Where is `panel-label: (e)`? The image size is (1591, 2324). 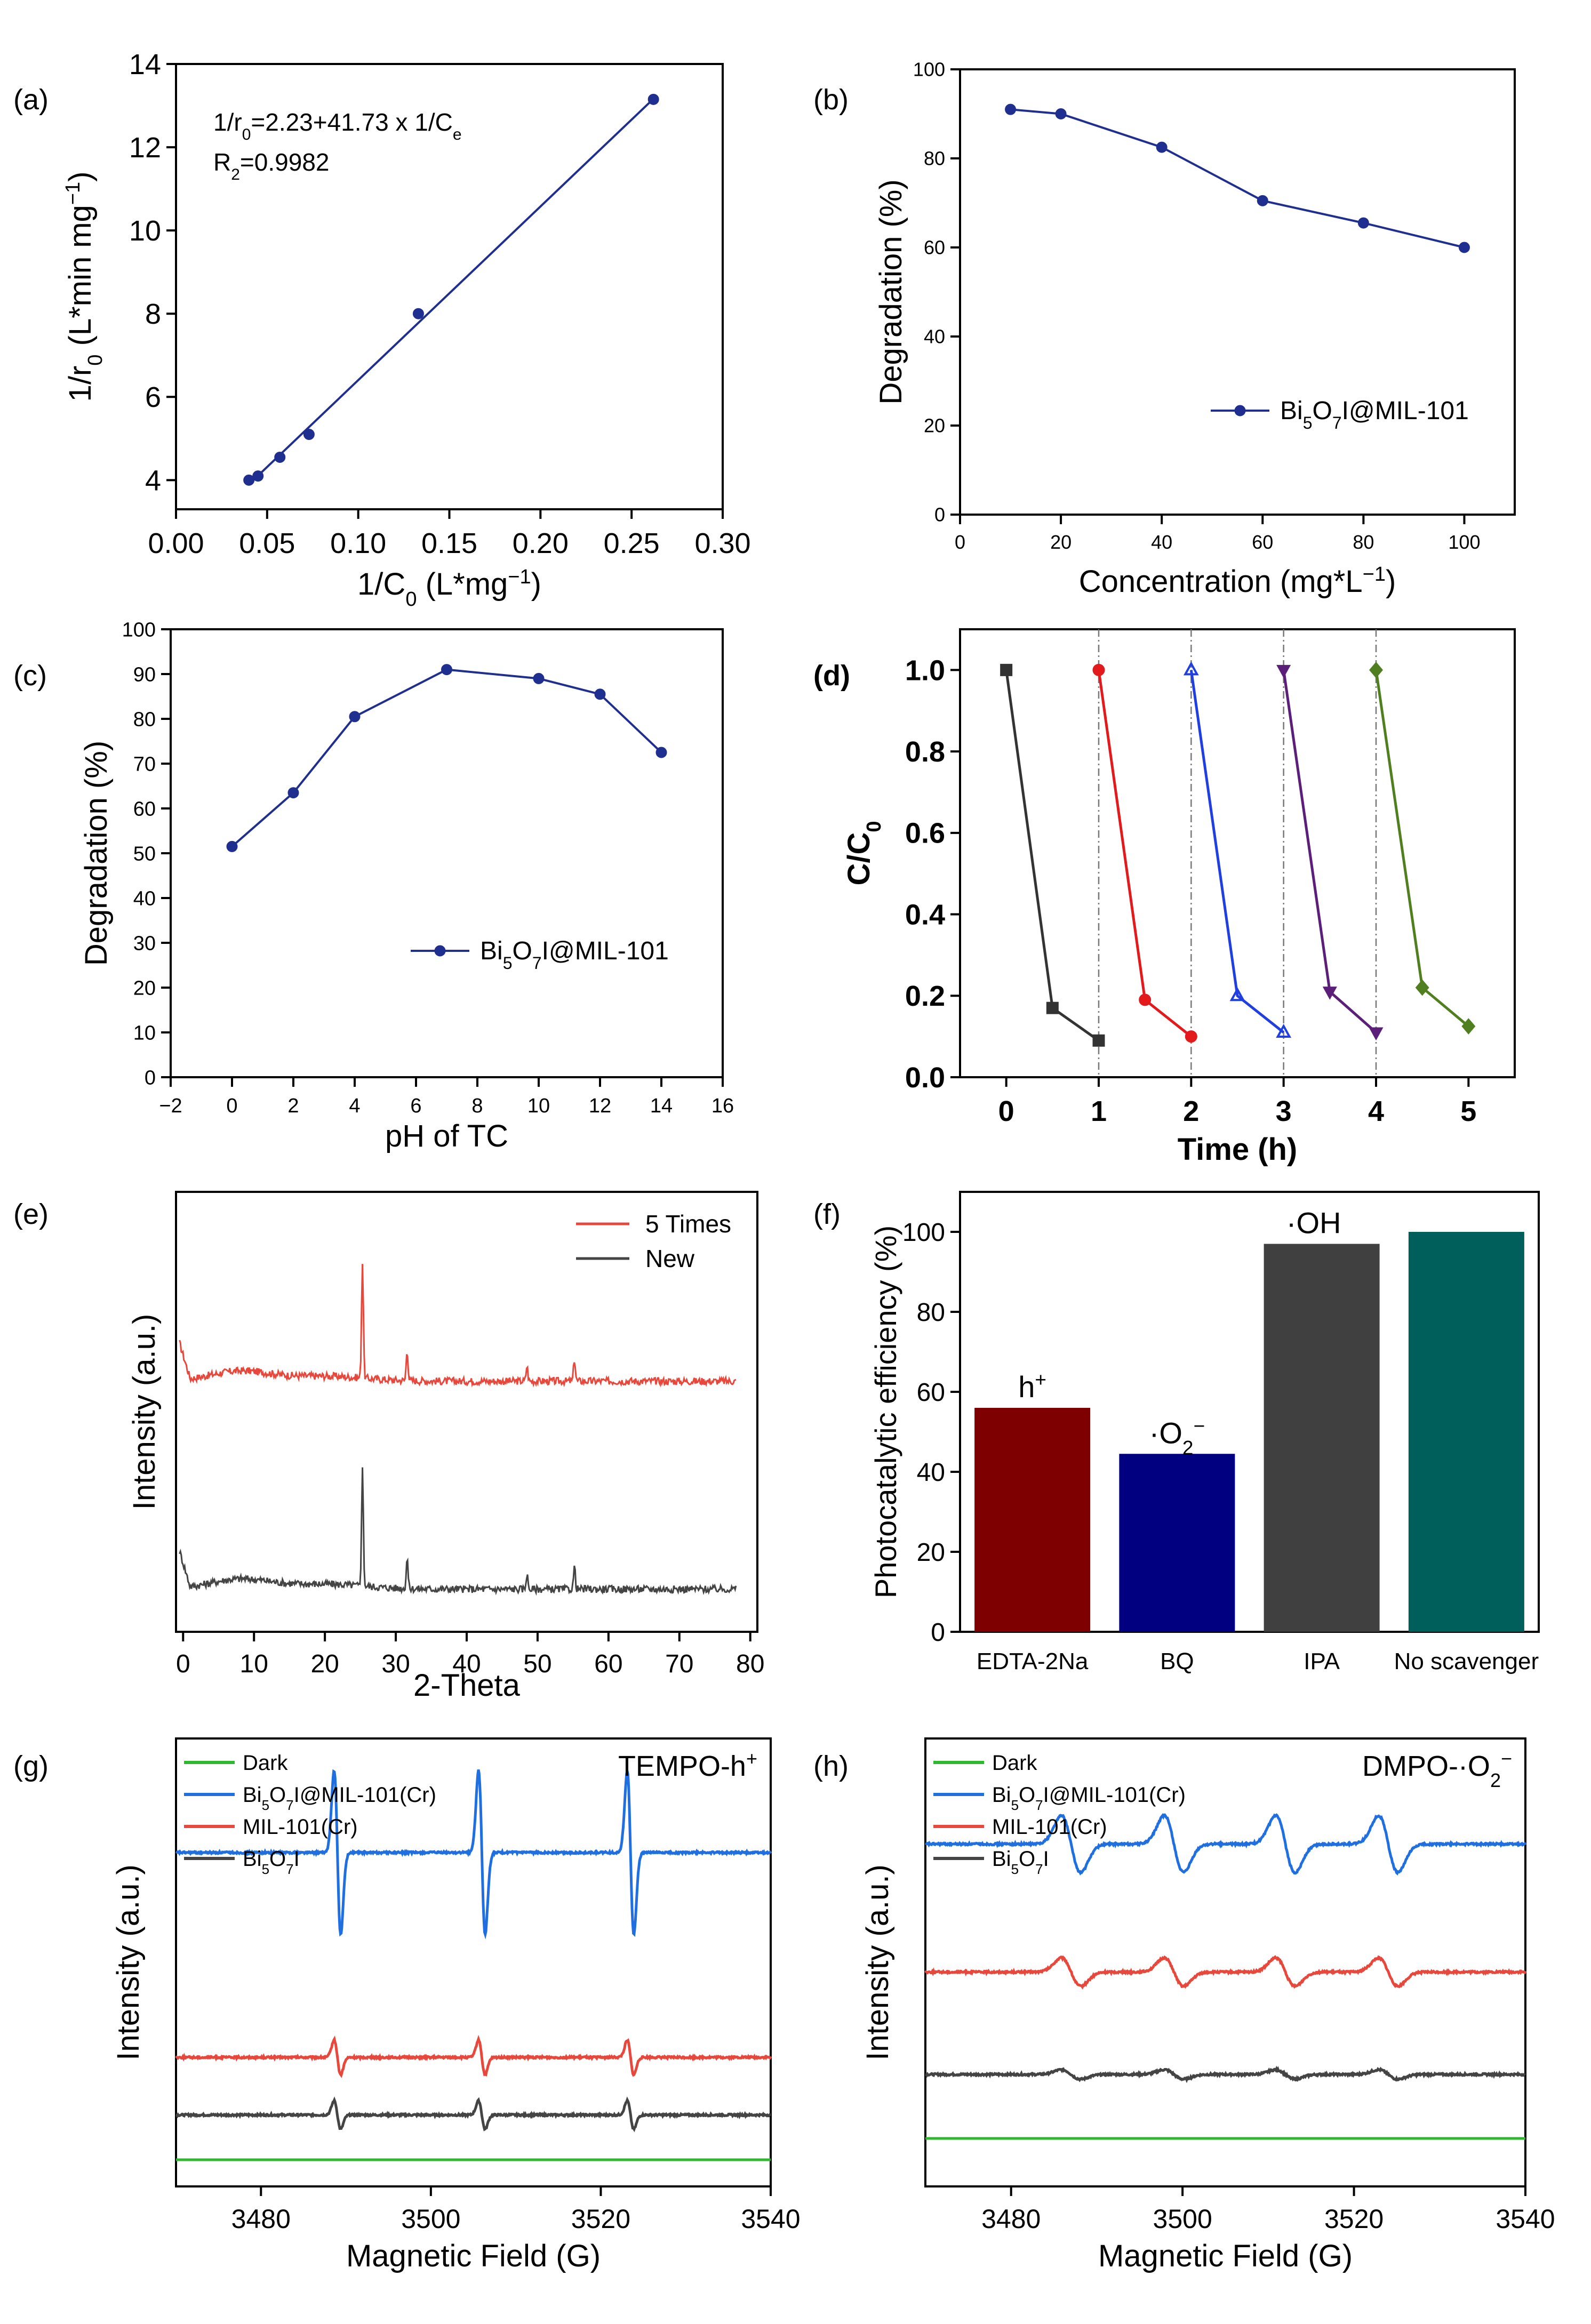 panel-label: (e) is located at coordinates (31, 1214).